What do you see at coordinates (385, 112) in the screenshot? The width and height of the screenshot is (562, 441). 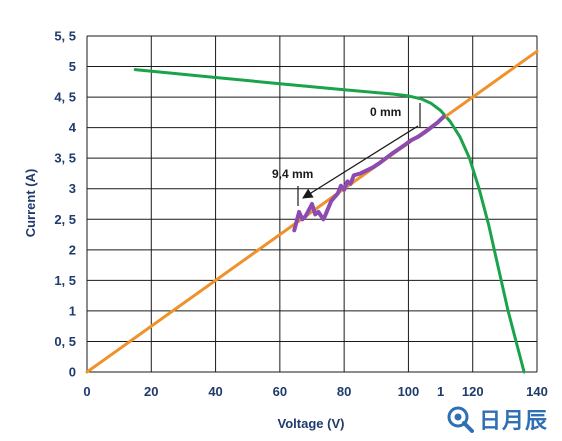 I see `annotation-0mm: 0 mm` at bounding box center [385, 112].